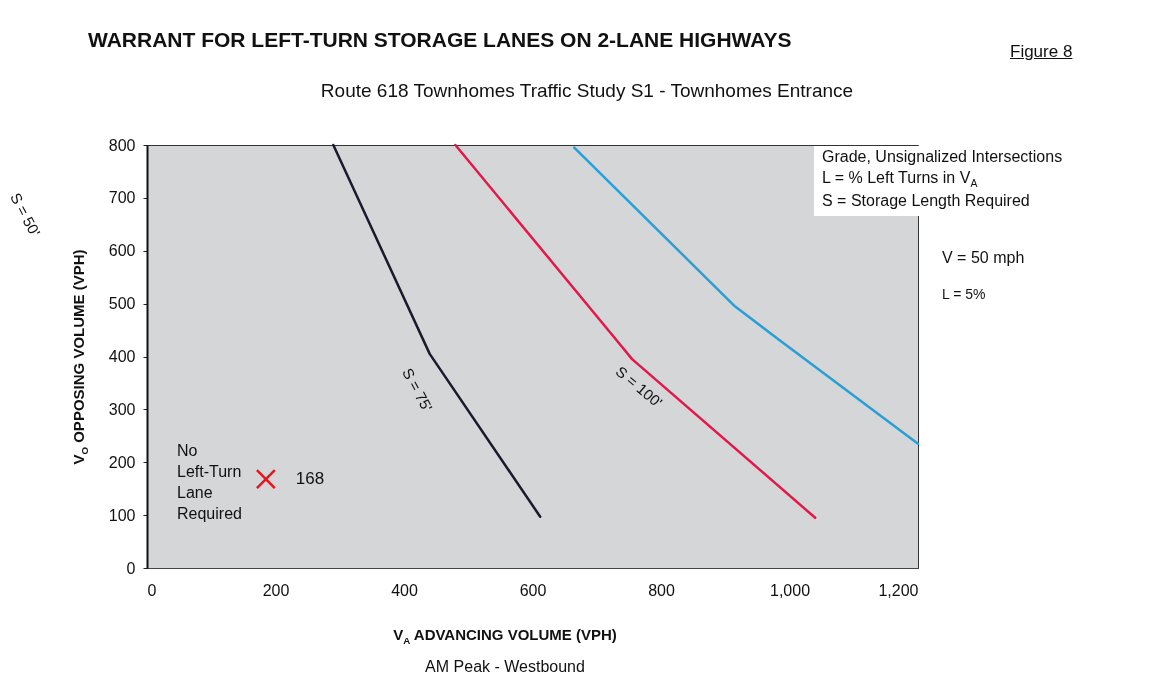 The image size is (1161, 692). What do you see at coordinates (964, 294) in the screenshot?
I see `text: L = 5%` at bounding box center [964, 294].